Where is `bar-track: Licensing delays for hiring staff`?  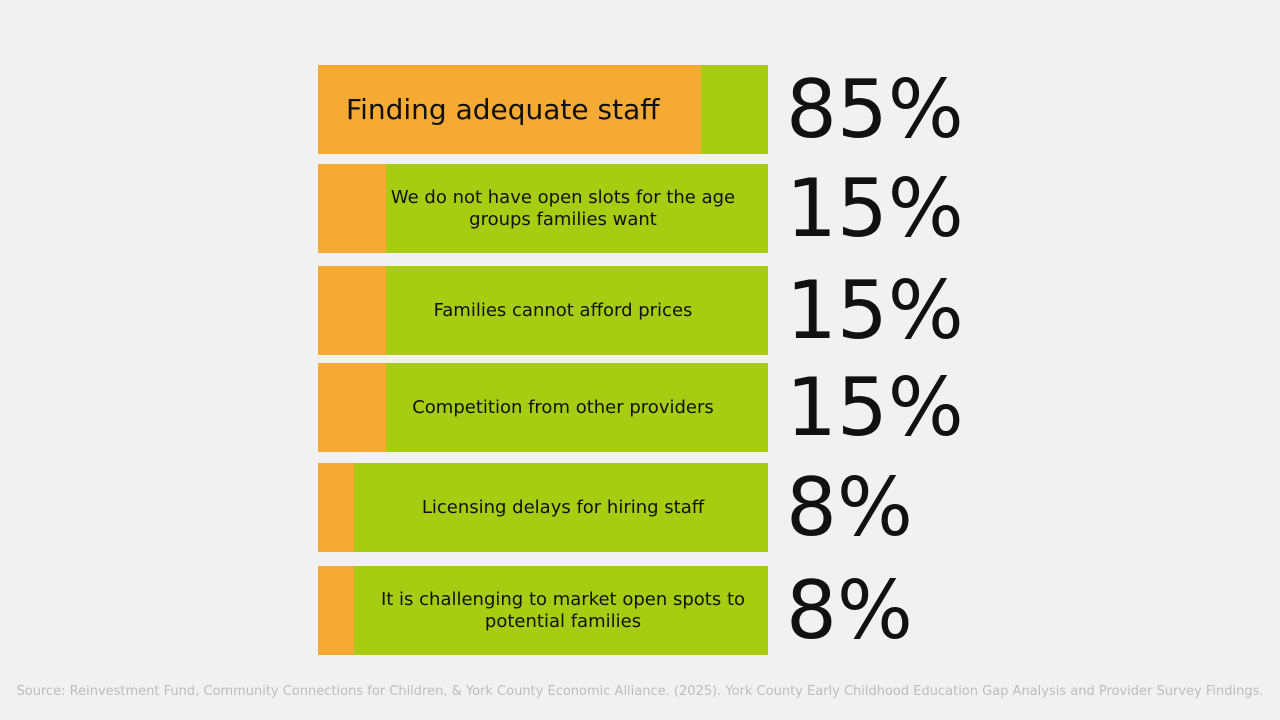
bar-track: Licensing delays for hiring staff is located at coordinates (543, 507).